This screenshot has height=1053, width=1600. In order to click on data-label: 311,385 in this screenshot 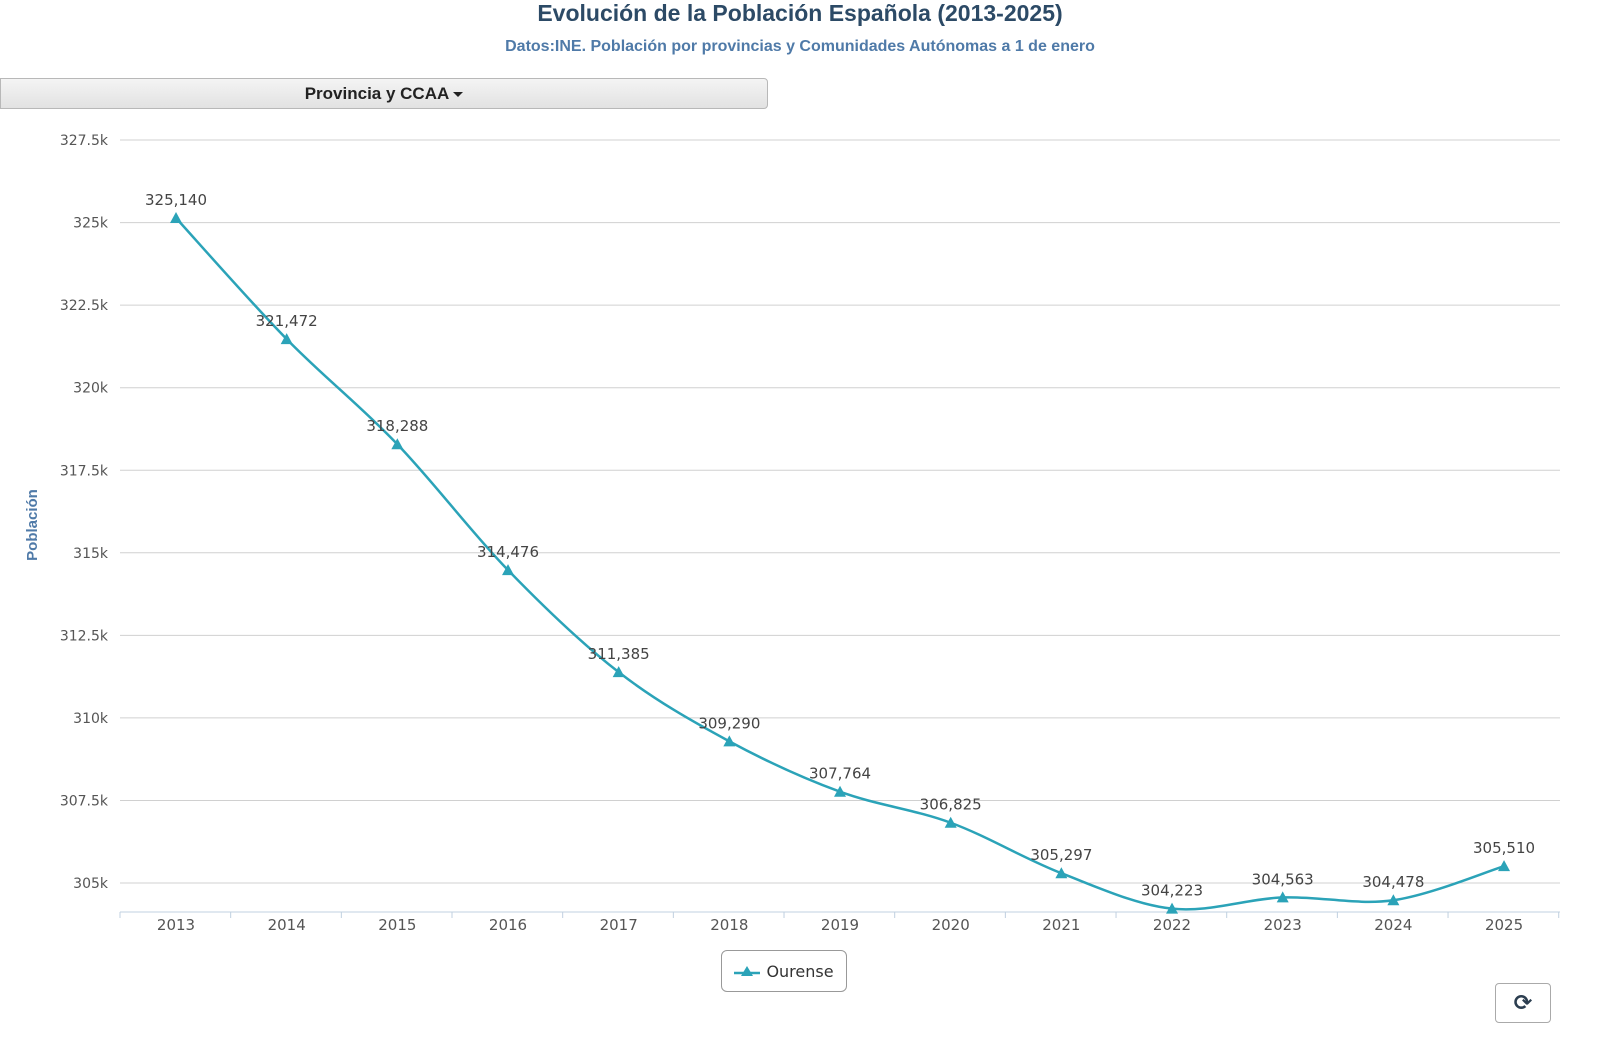, I will do `click(619, 654)`.